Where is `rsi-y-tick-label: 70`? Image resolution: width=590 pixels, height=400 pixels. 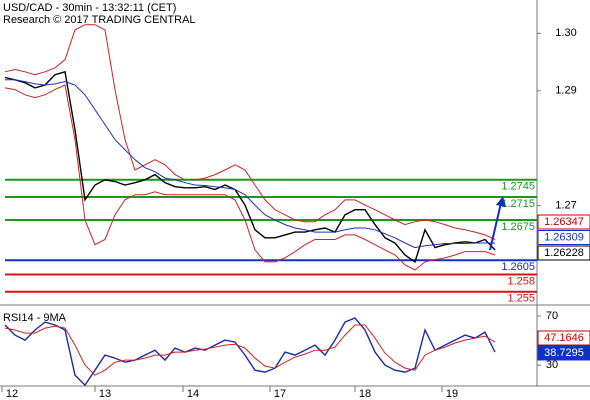 rsi-y-tick-label: 70 is located at coordinates (552, 316).